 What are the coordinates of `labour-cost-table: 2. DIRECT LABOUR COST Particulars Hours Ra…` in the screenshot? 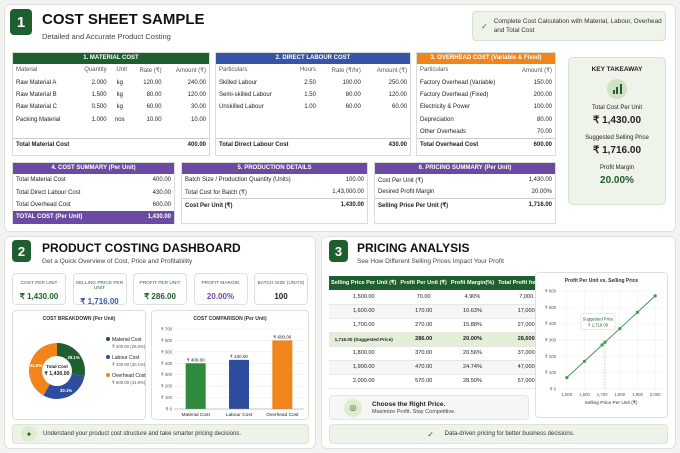 It's located at (313, 104).